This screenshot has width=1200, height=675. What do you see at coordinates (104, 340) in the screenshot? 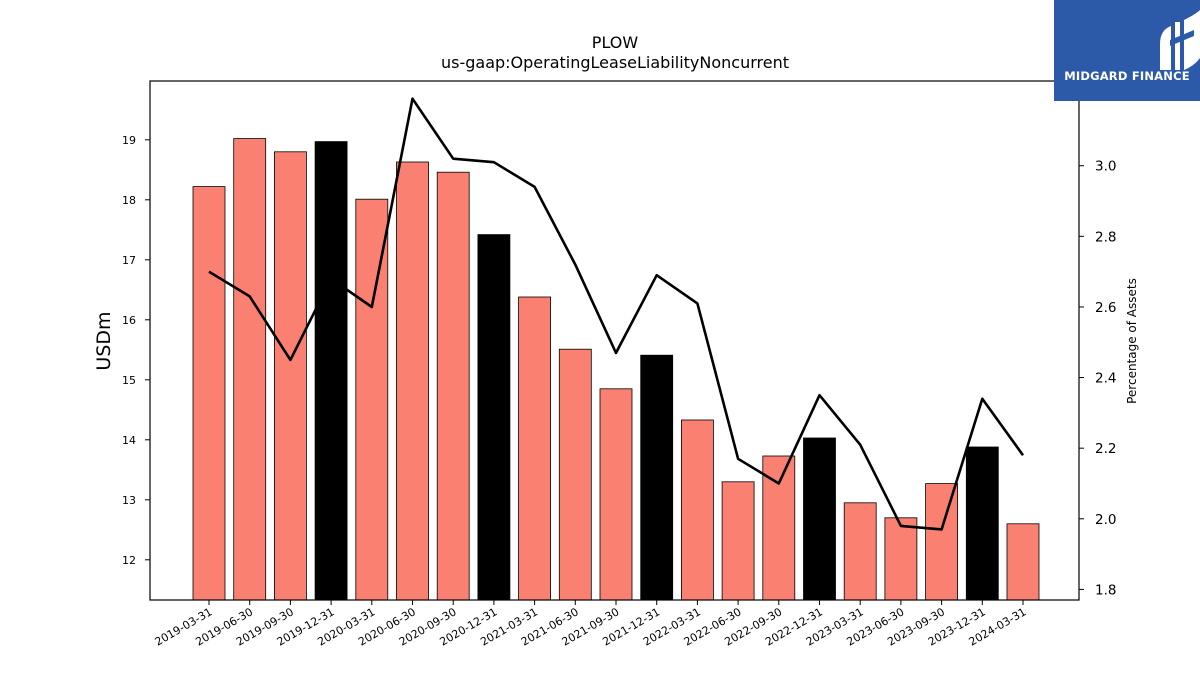
I see `y-axis-label: USDm` at bounding box center [104, 340].